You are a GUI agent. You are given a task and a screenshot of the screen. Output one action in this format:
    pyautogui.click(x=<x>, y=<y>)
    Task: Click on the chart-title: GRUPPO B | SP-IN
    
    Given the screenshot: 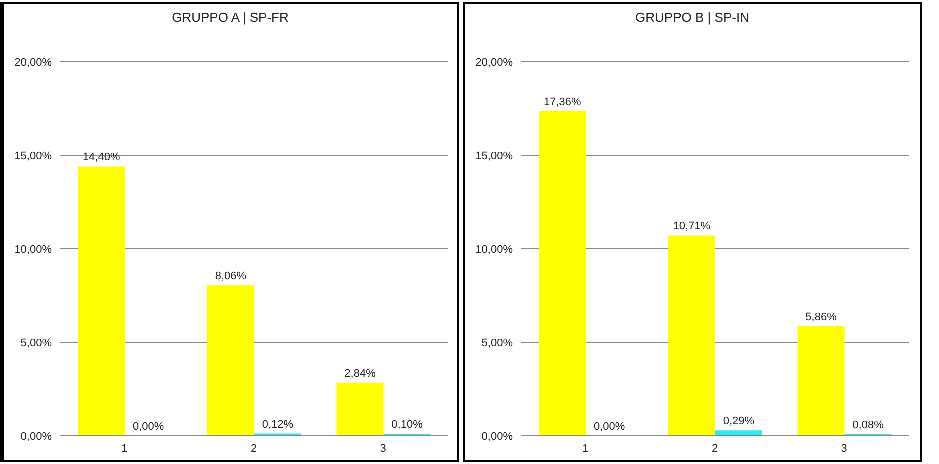 What is the action you would take?
    pyautogui.click(x=692, y=17)
    